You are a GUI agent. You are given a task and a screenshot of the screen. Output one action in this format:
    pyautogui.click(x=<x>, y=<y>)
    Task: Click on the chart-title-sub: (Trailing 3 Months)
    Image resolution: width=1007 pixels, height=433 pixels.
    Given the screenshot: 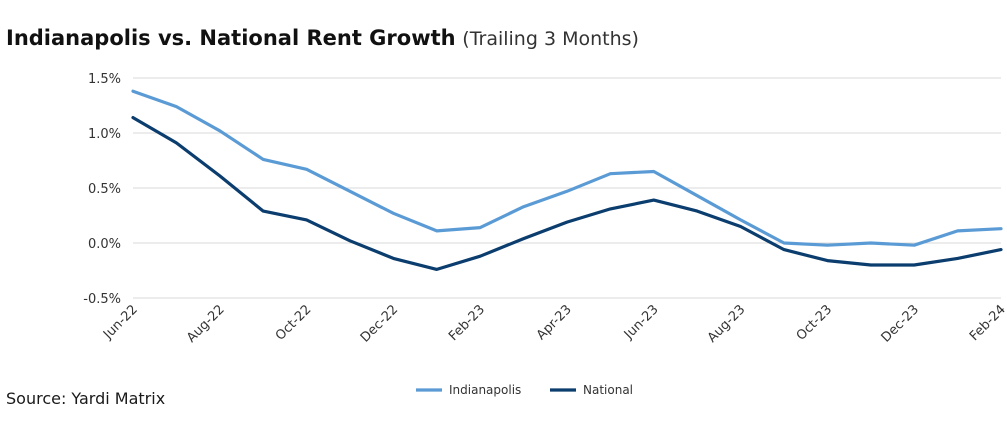 What is the action you would take?
    pyautogui.click(x=550, y=39)
    